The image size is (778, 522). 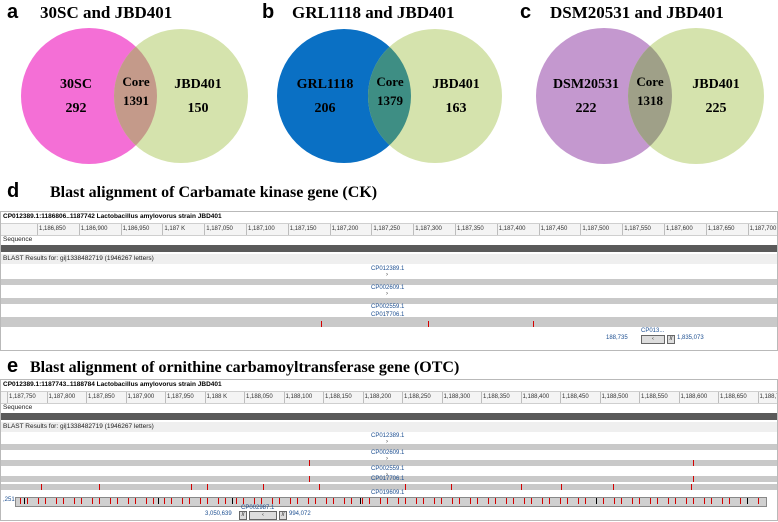 What do you see at coordinates (512, 229) in the screenshot?
I see `ruler-tick-label: 1,187,400` at bounding box center [512, 229].